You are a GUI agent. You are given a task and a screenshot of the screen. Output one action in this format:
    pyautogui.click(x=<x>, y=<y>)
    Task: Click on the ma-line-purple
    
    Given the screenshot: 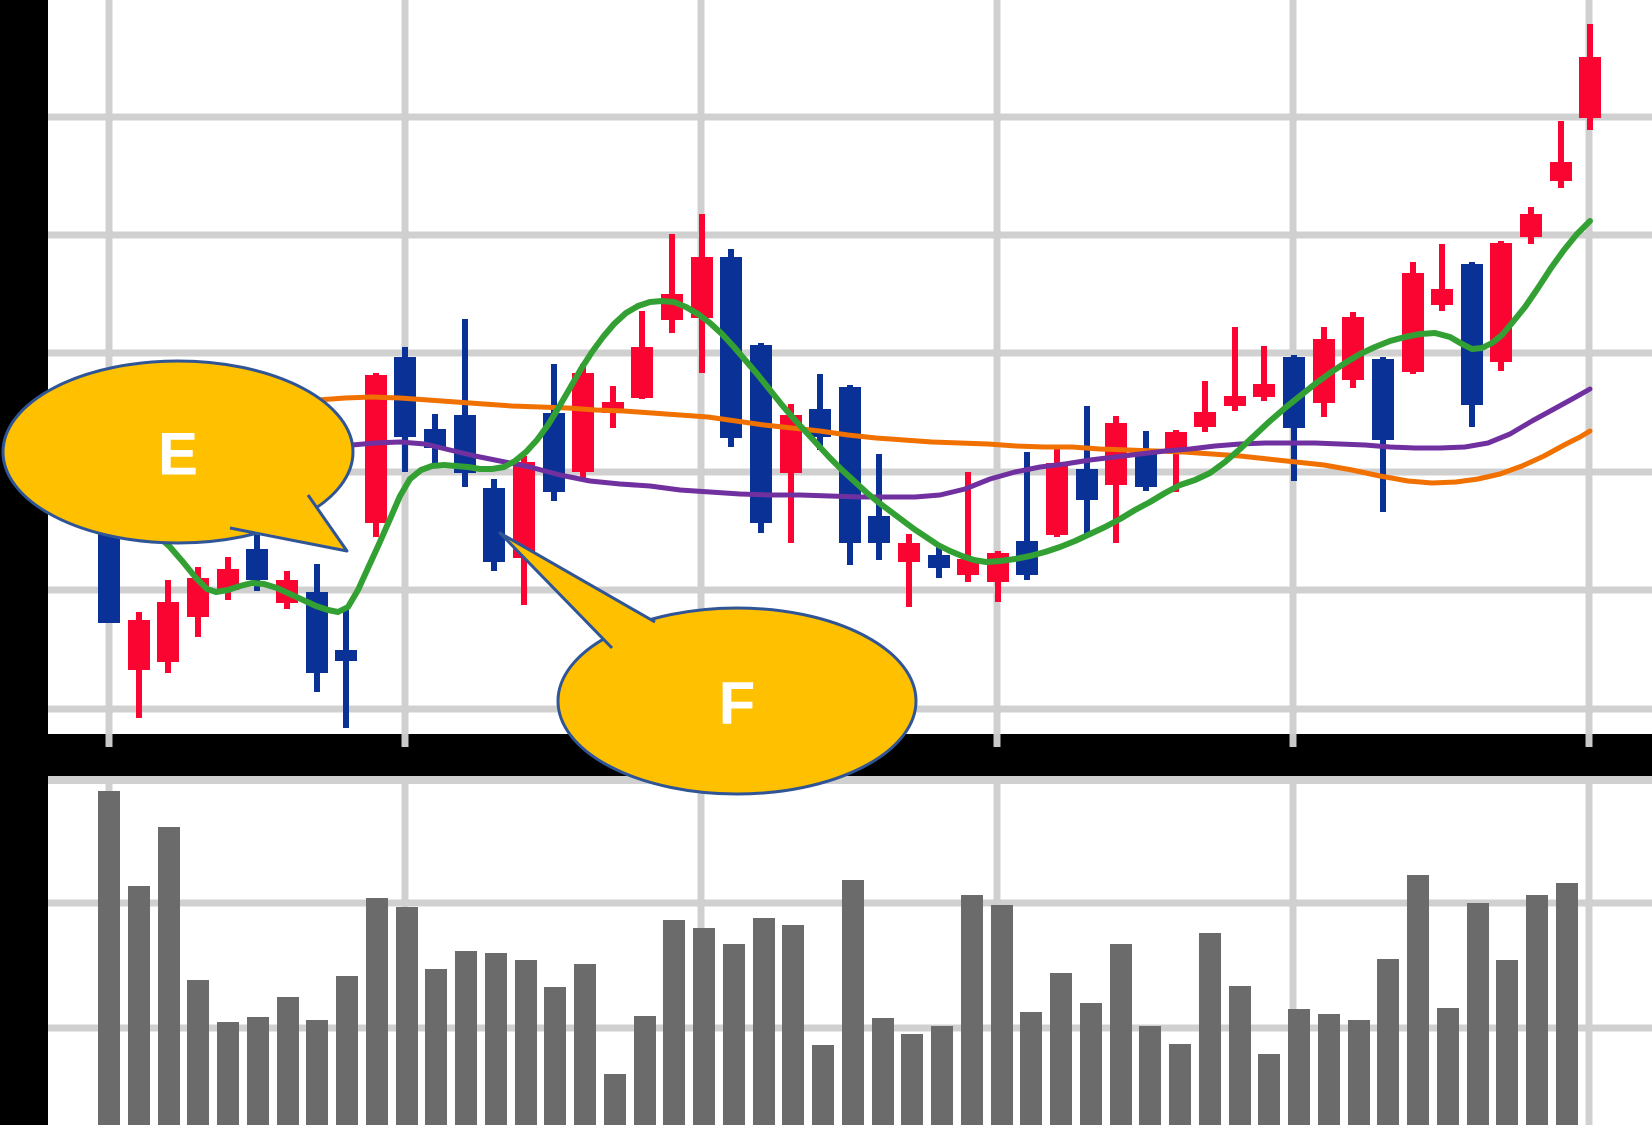 What is the action you would take?
    pyautogui.click(x=971, y=443)
    